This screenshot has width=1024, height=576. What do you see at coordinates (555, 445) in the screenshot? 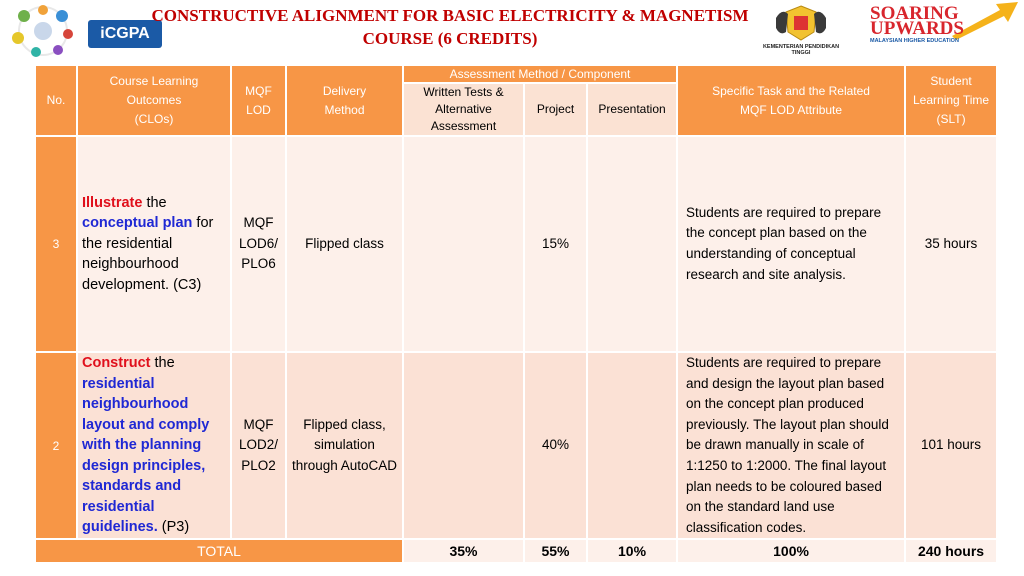
I see `project-cell: 40%` at bounding box center [555, 445].